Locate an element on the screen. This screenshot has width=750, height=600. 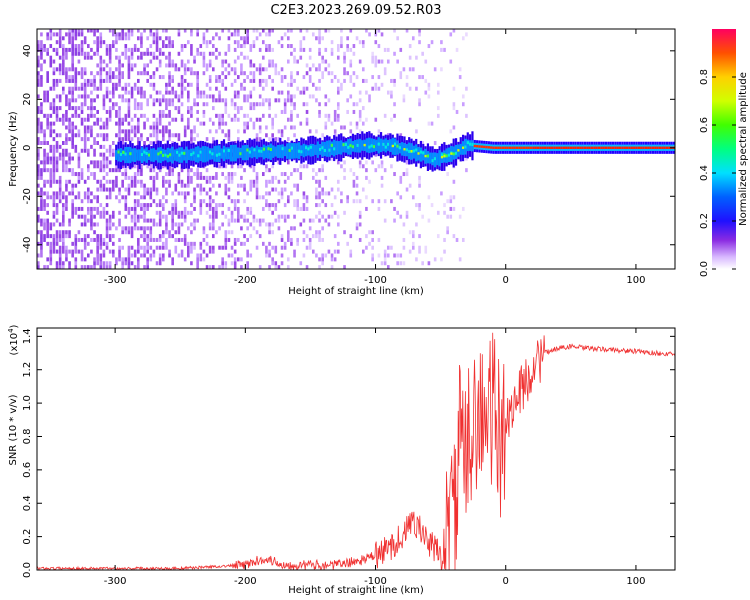
snr-y-tick-label: 0.4 is located at coordinates (27, 503).